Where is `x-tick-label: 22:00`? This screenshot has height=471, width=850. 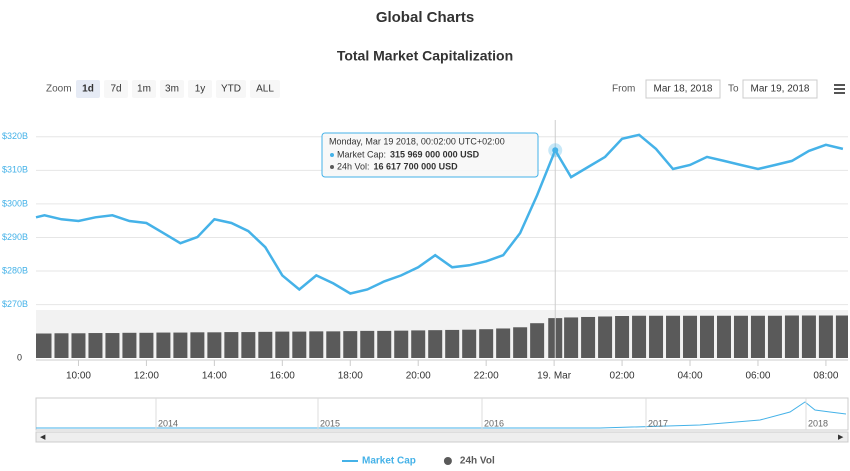 x-tick-label: 22:00 is located at coordinates (486, 376).